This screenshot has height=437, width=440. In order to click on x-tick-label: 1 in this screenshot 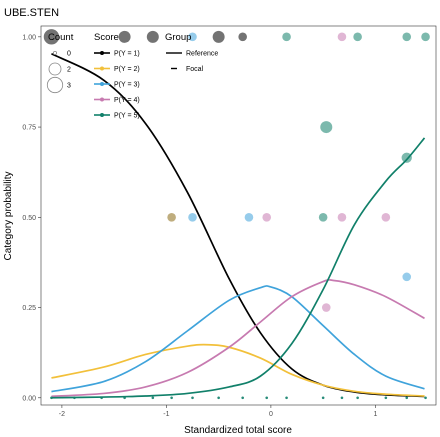, I will do `click(375, 414)`.